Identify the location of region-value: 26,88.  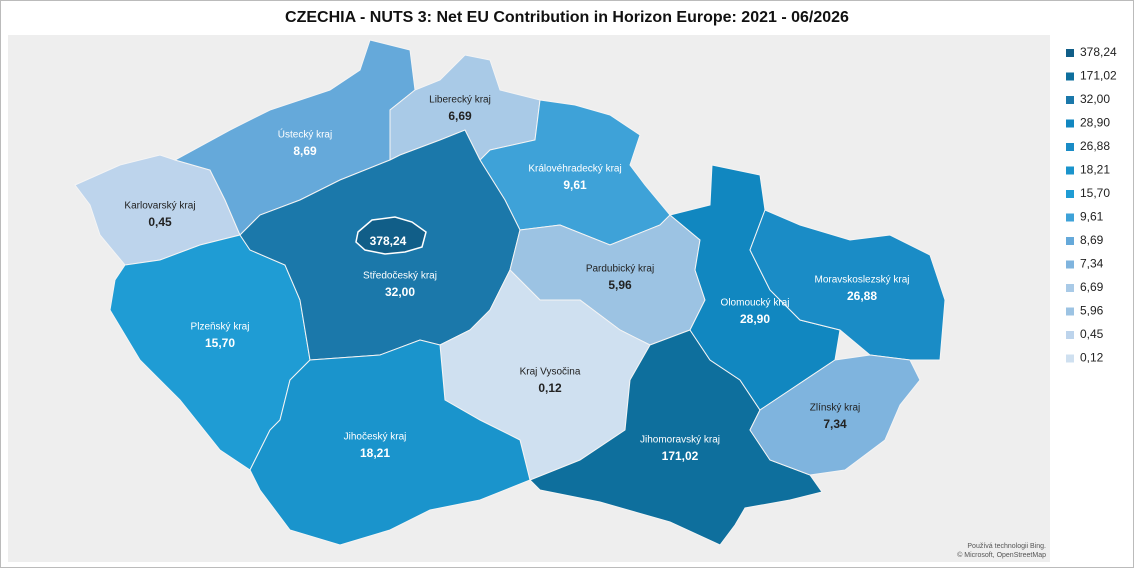
(862, 296).